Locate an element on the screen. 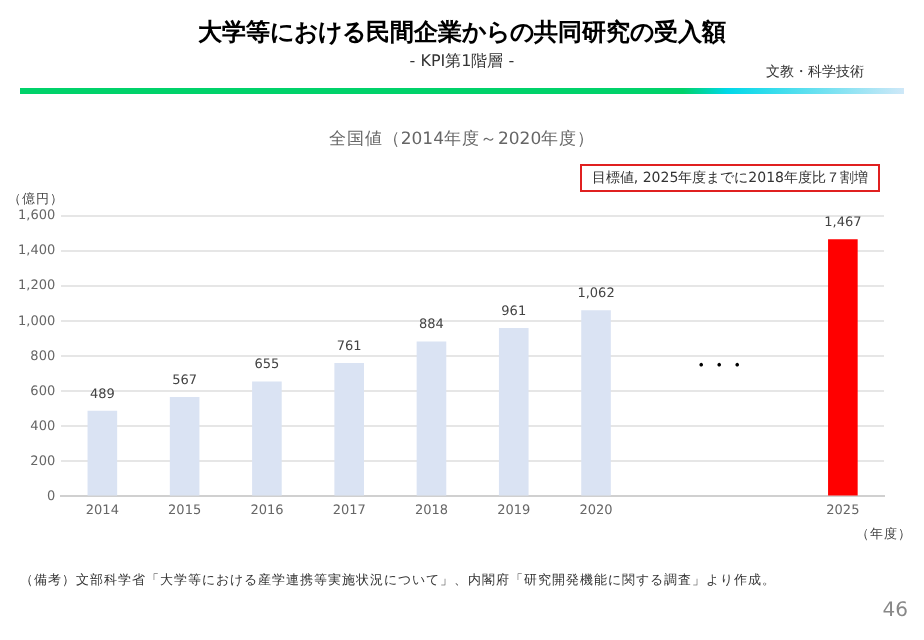 The image size is (924, 640). text: 46 is located at coordinates (895, 611).